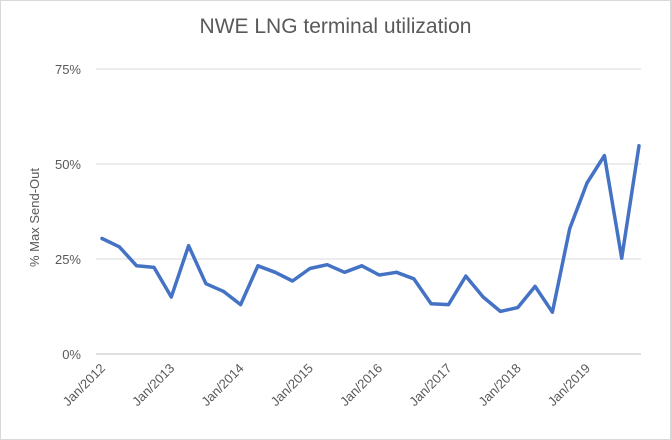  Describe the element at coordinates (335, 26) in the screenshot. I see `chart-title: NWE LNG terminal utilization` at that location.